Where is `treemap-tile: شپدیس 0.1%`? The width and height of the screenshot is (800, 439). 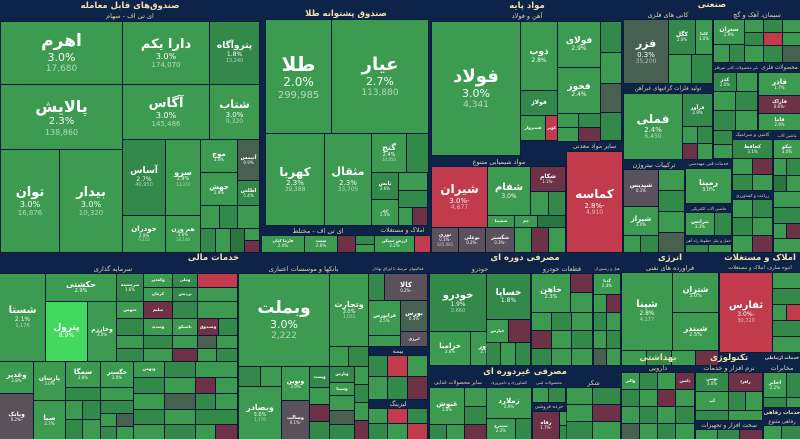 treemap-tile: شپدیس 0.1% is located at coordinates (641, 188).